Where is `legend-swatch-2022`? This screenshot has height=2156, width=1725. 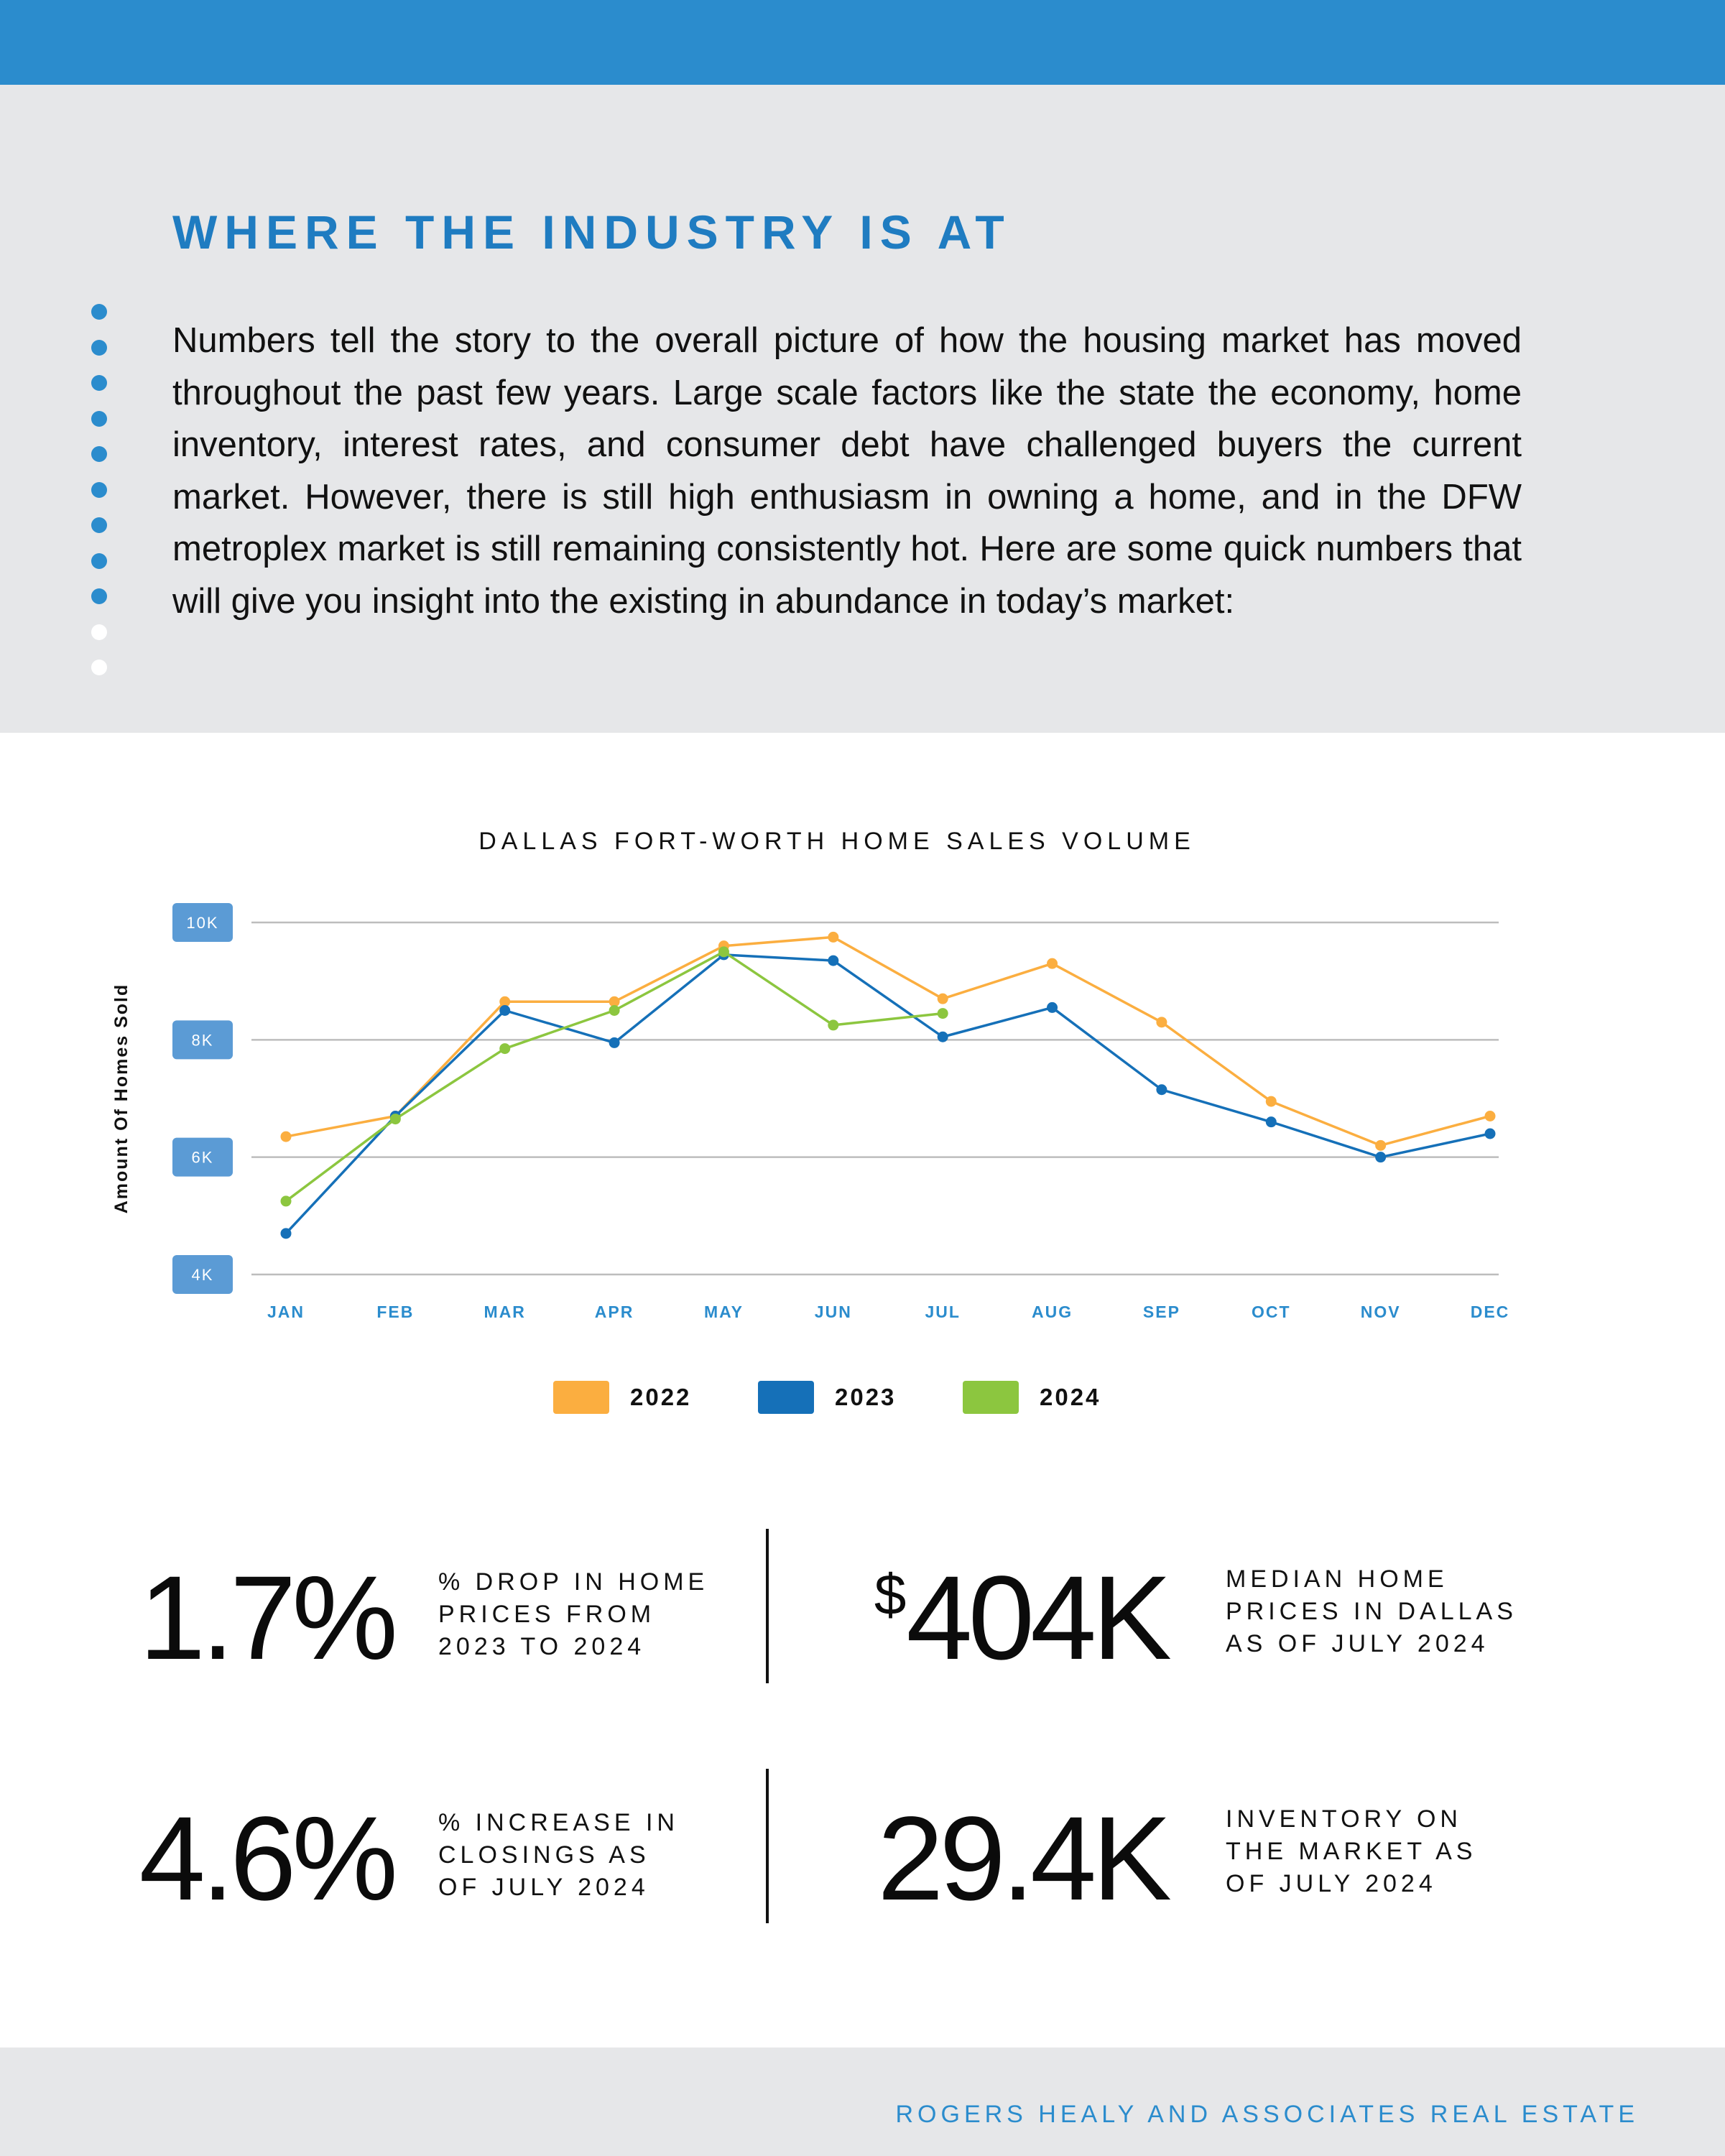
legend-swatch-2022 is located at coordinates (581, 1397).